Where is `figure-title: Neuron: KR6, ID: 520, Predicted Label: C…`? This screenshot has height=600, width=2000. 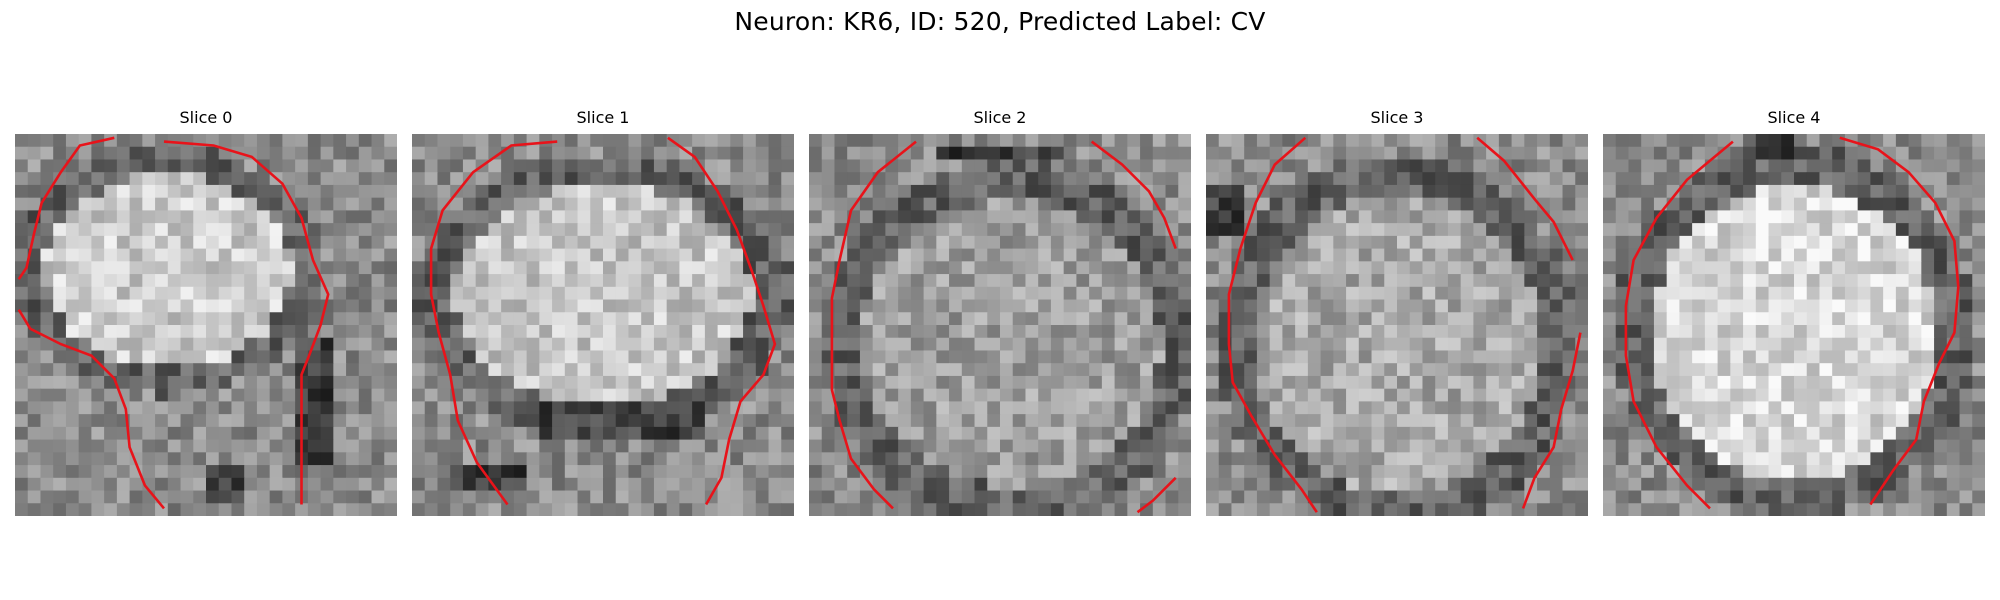
figure-title: Neuron: KR6, ID: 520, Predicted Label: C… is located at coordinates (1000, 21).